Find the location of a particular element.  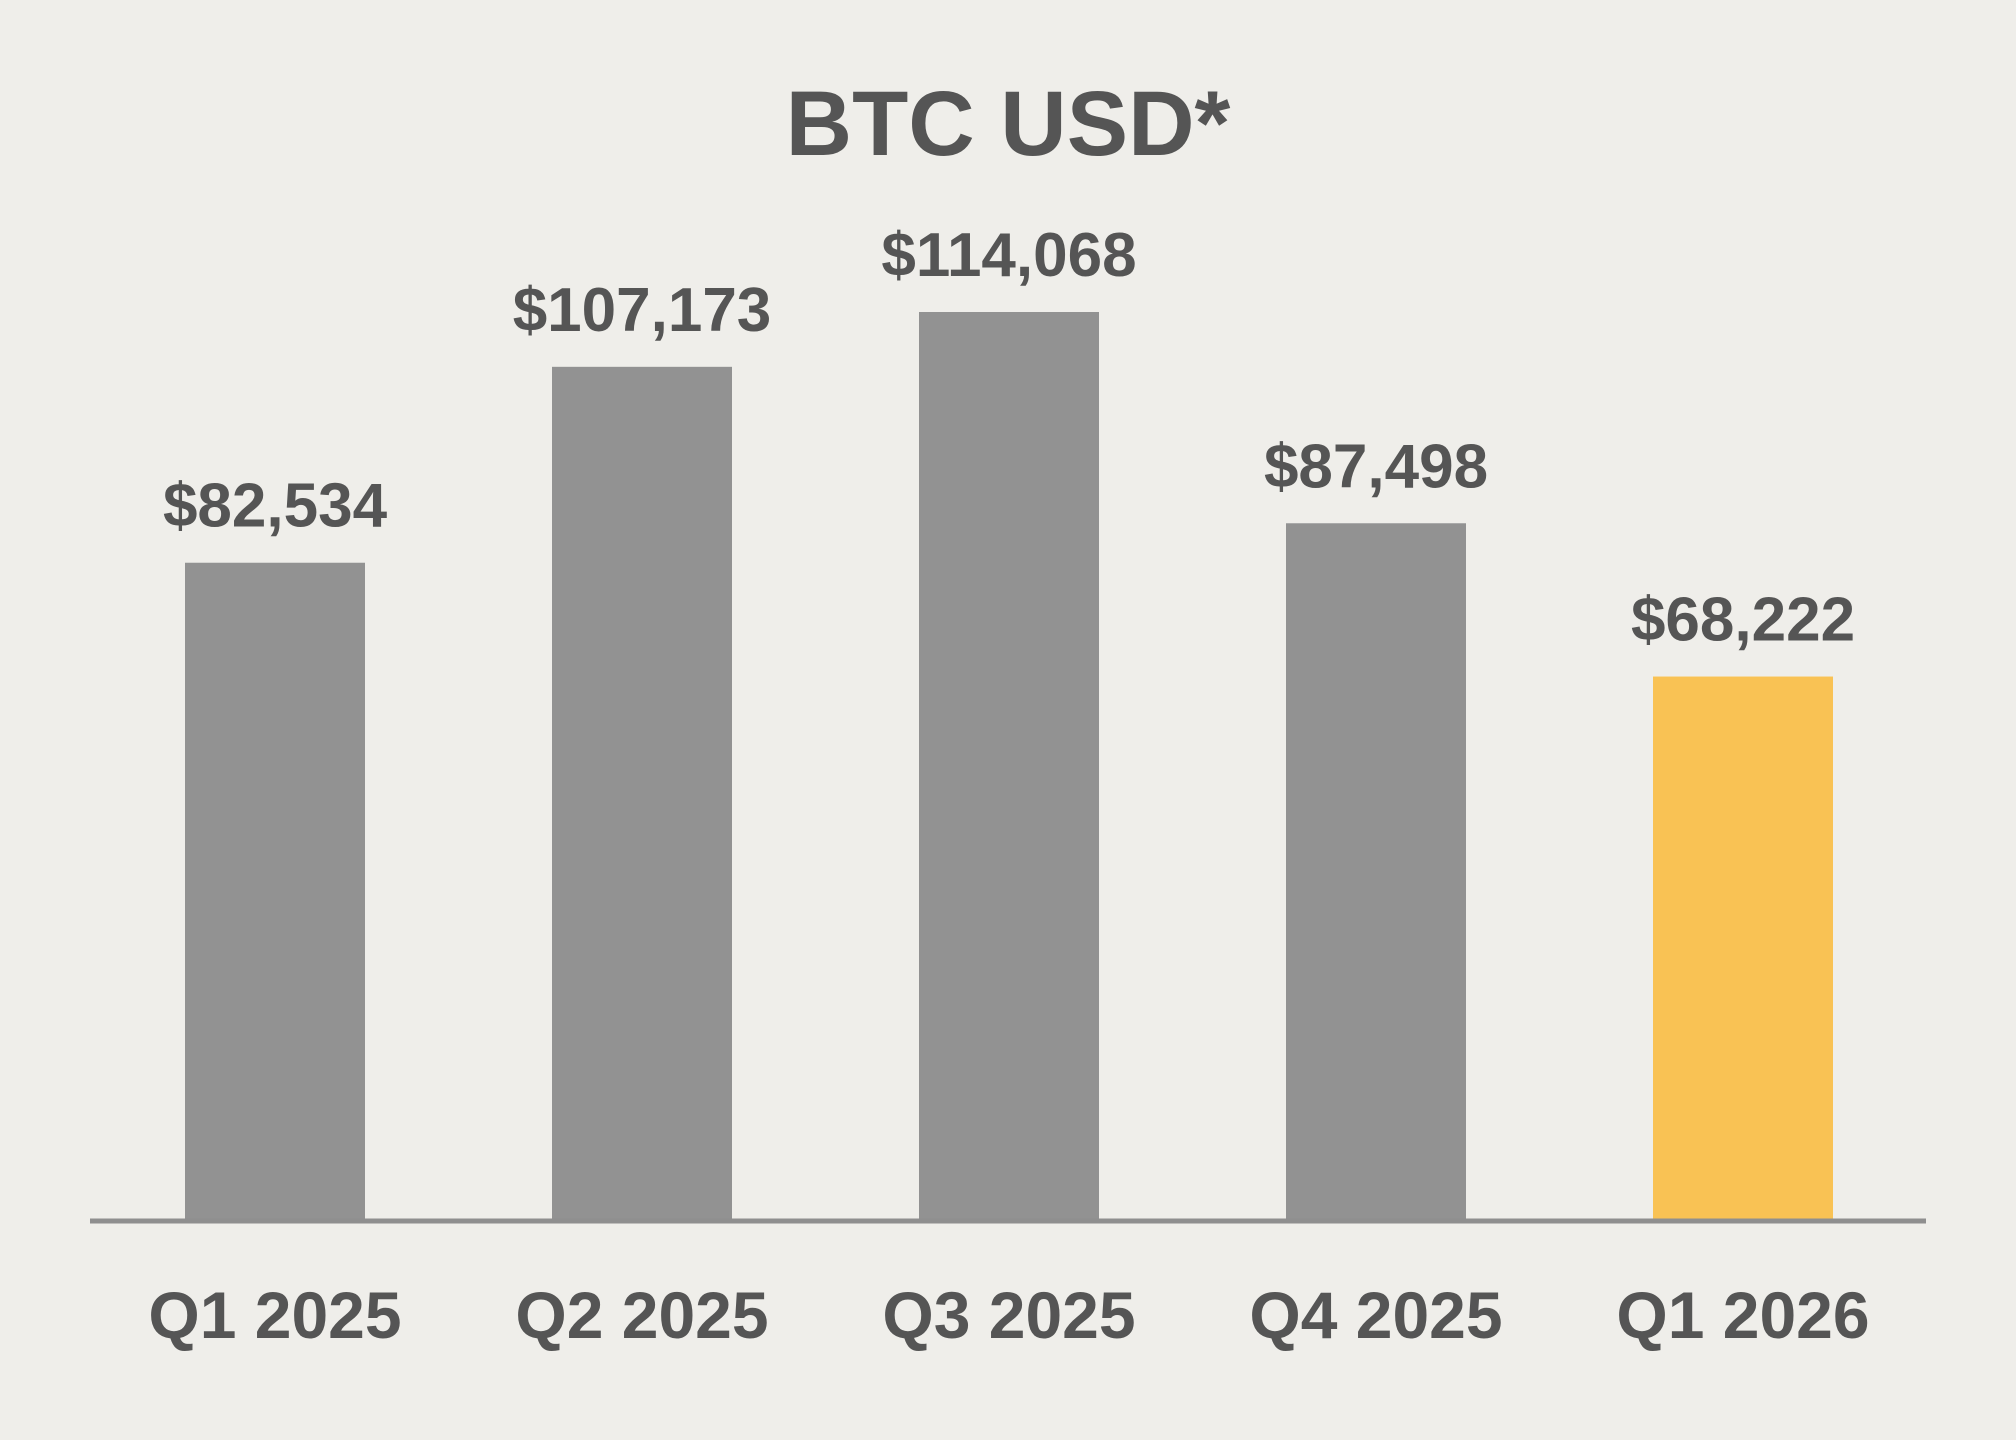

bar-q1-2026 is located at coordinates (1743, 947).